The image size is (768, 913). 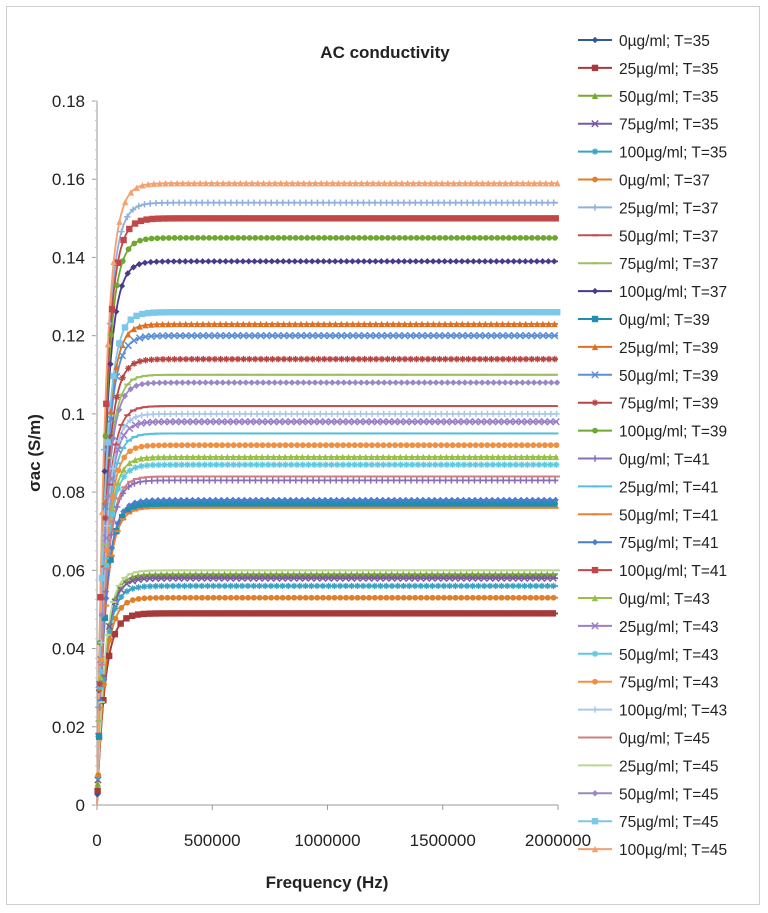 I want to click on legend-item: 100µg/ml; T=35, so click(x=652, y=153).